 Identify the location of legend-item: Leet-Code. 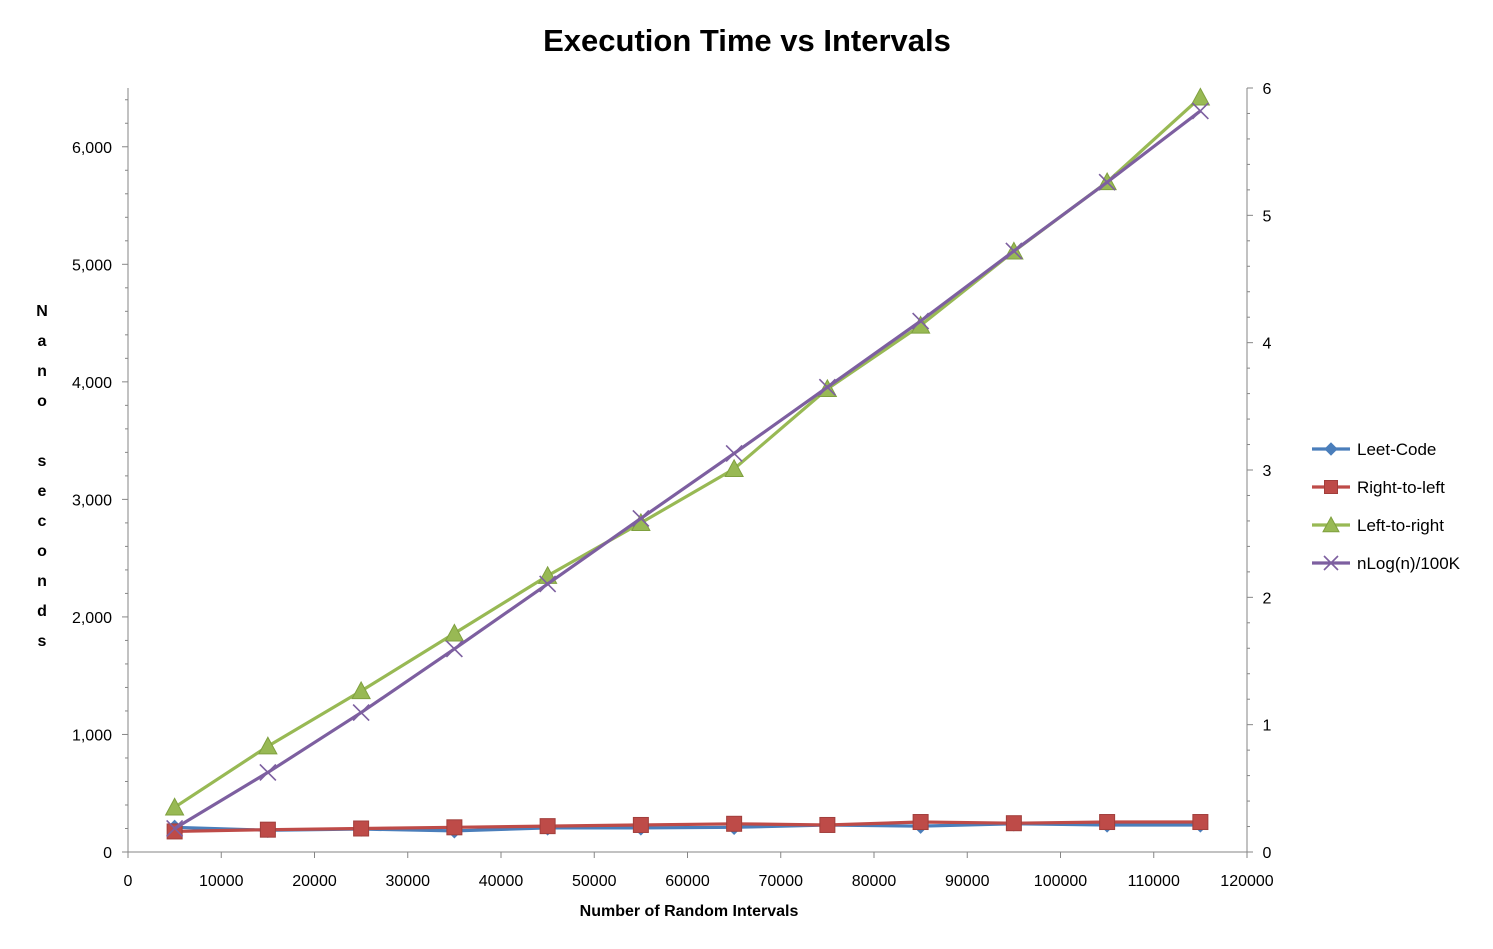
(1374, 449).